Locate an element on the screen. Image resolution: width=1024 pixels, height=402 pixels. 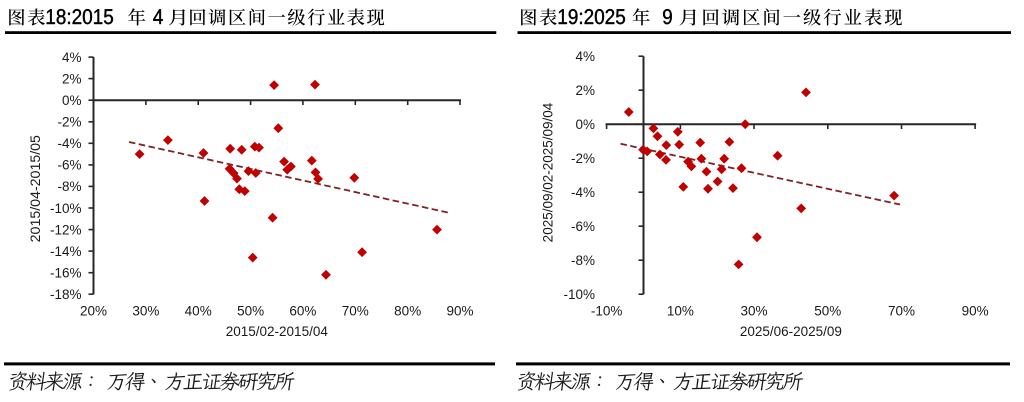
svg-text: -16% is located at coordinates (66, 273).